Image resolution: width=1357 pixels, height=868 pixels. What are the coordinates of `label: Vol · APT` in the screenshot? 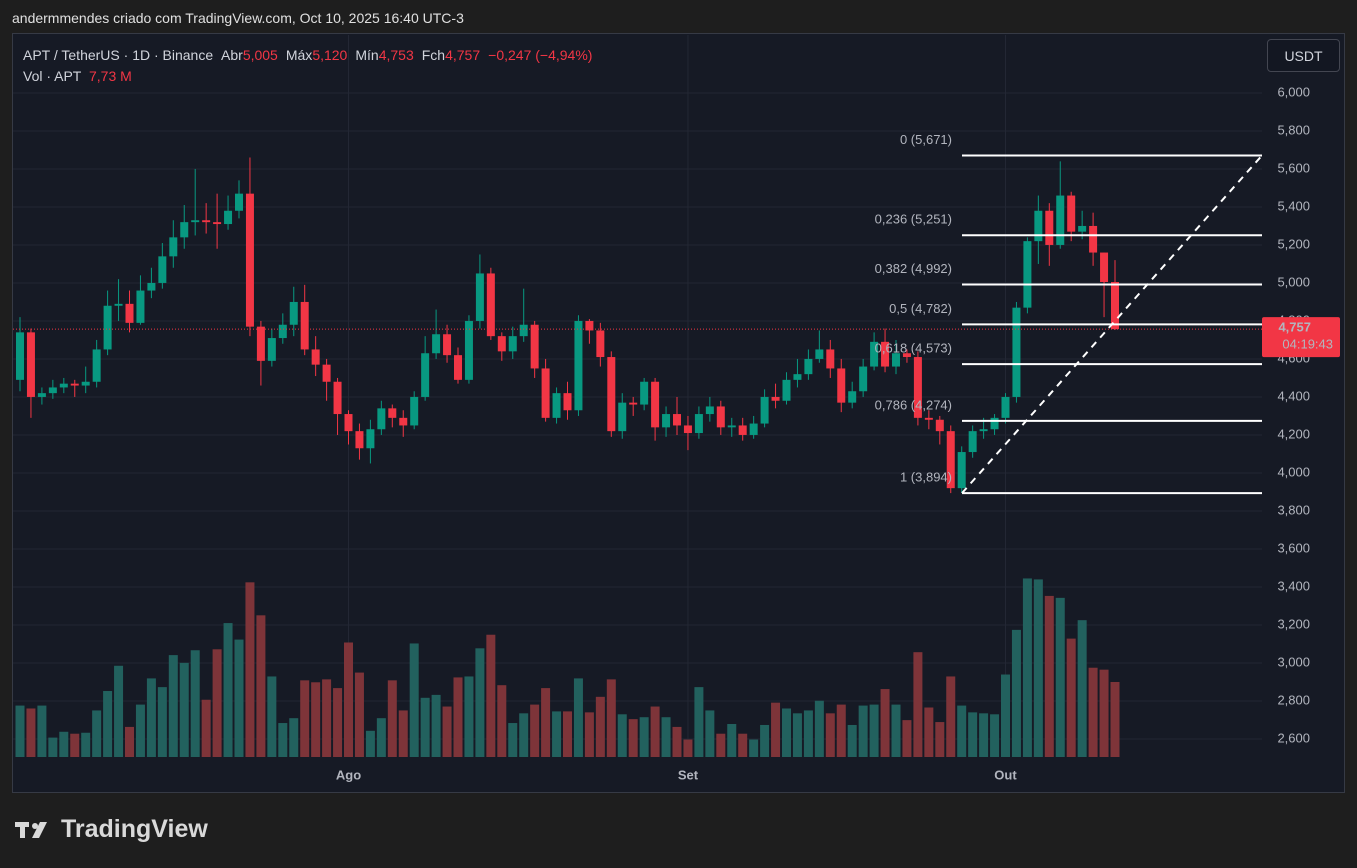 It's located at (52, 76).